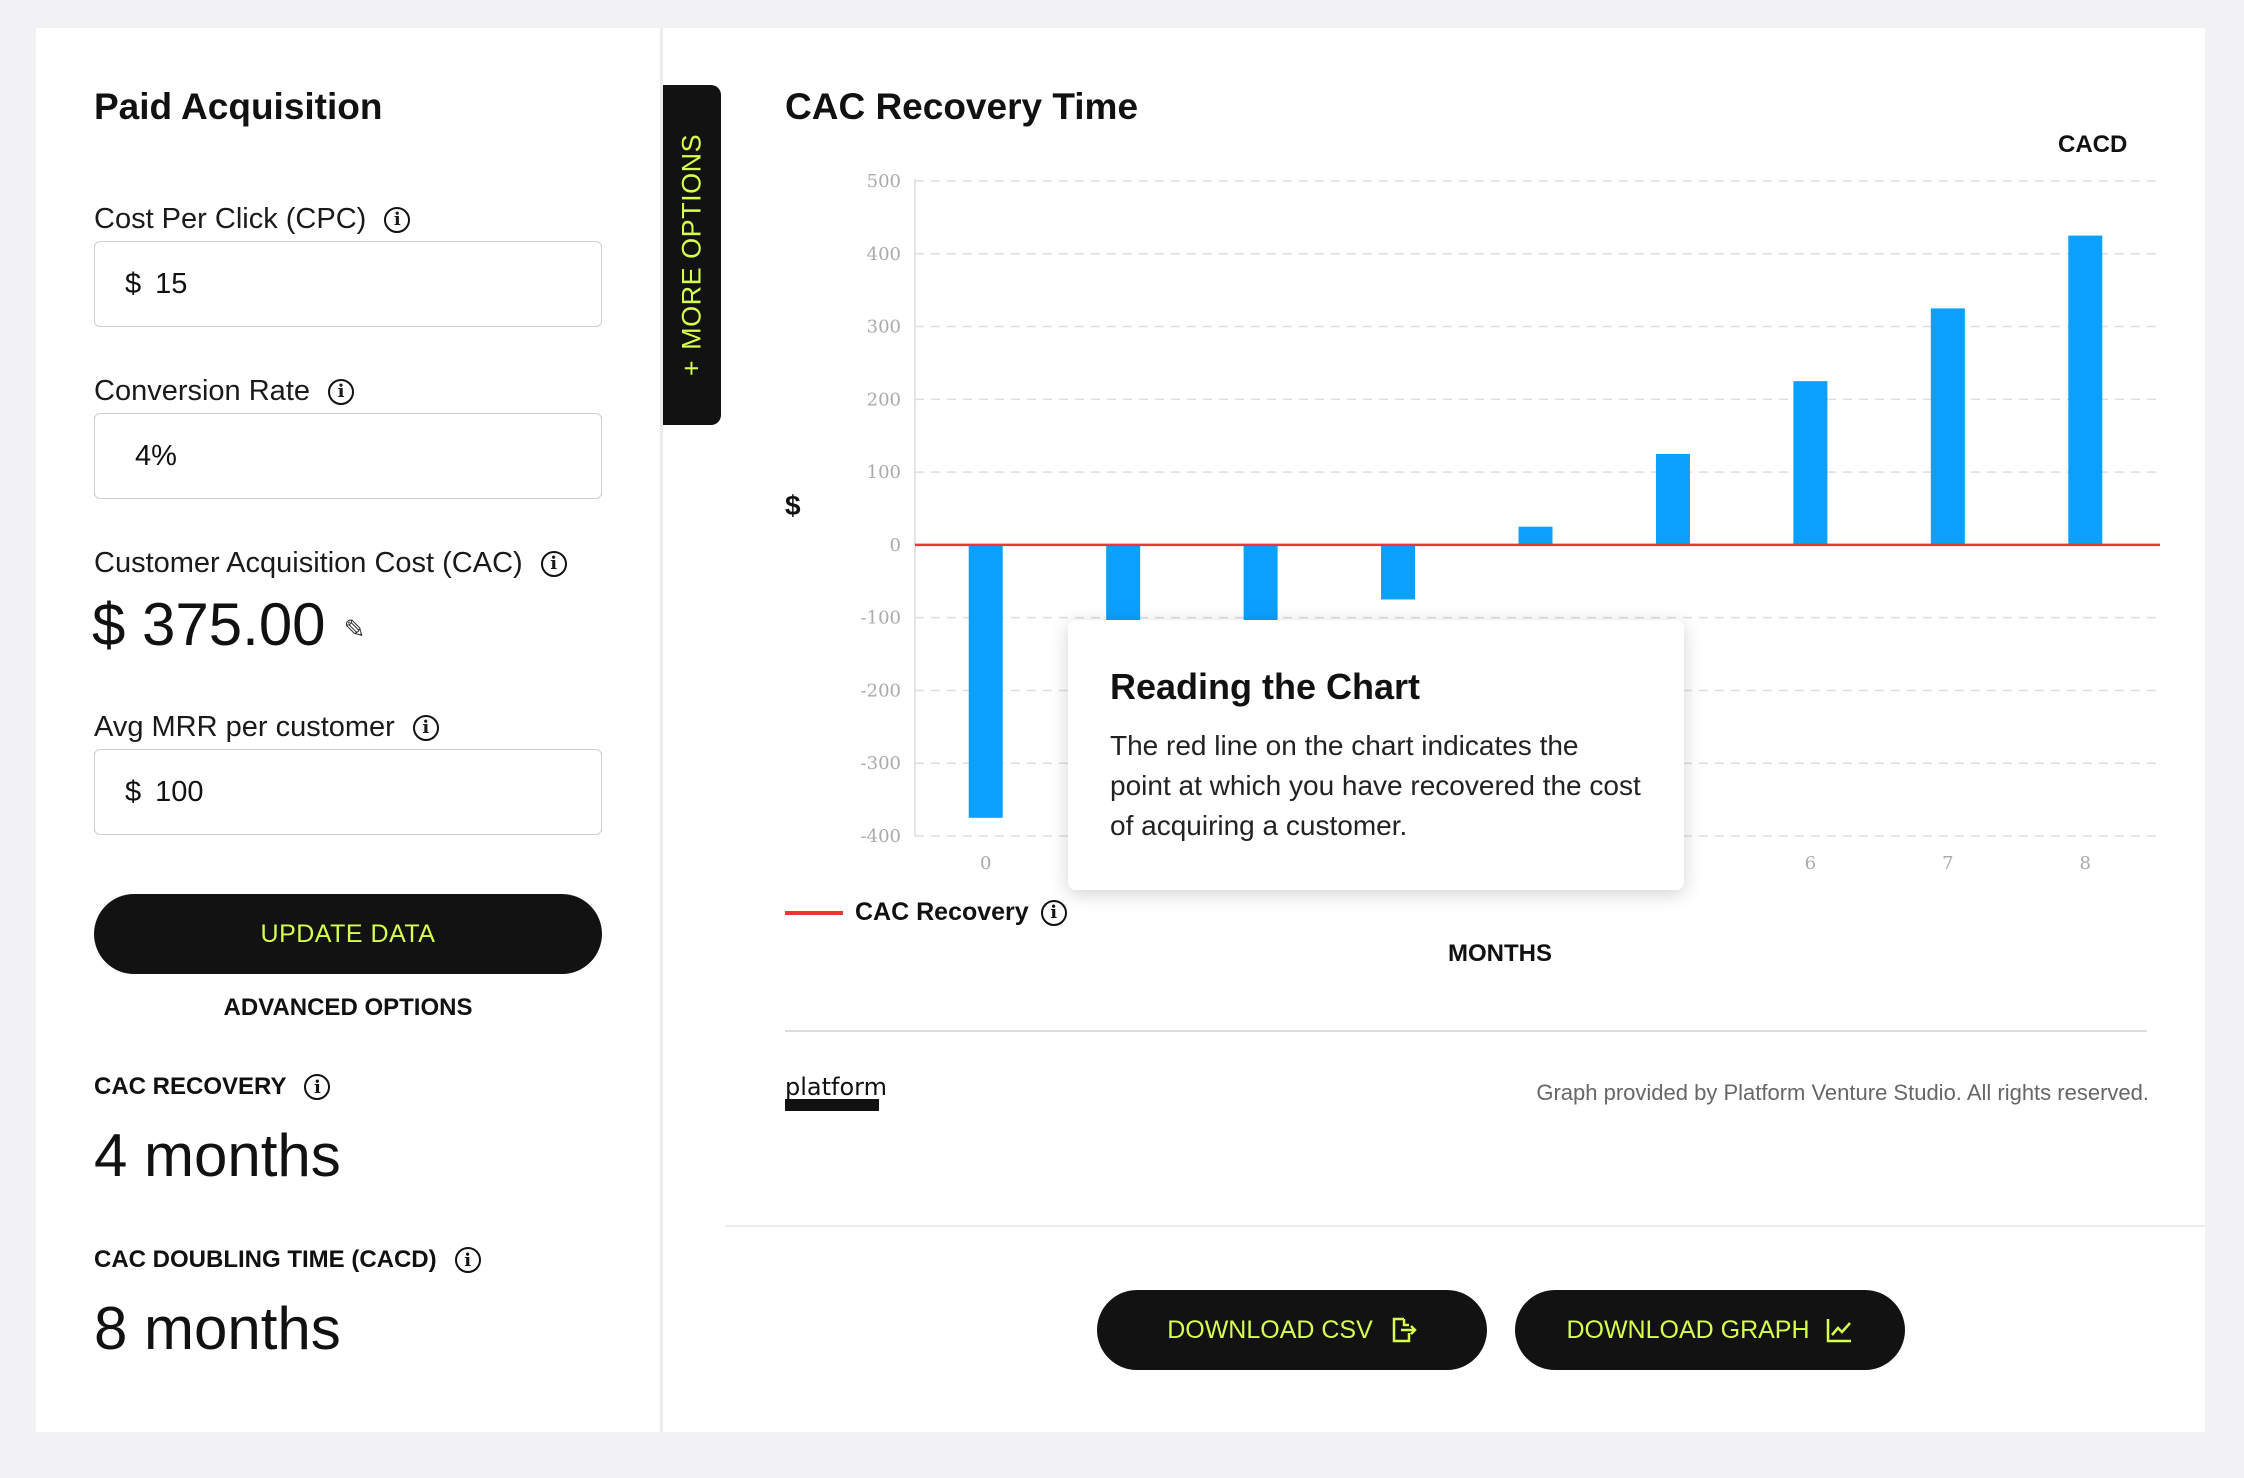  I want to click on y-tick-label: -400, so click(881, 836).